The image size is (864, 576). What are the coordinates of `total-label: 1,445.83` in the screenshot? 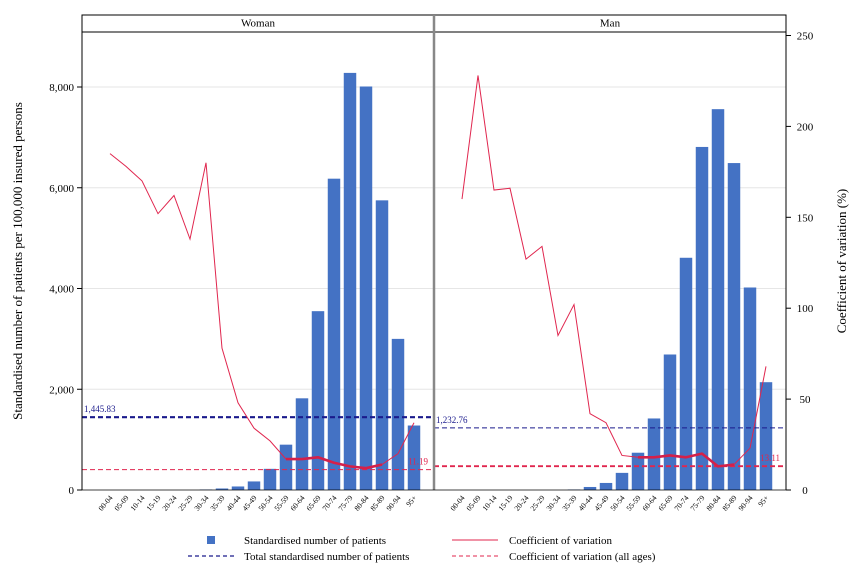 It's located at (100, 409).